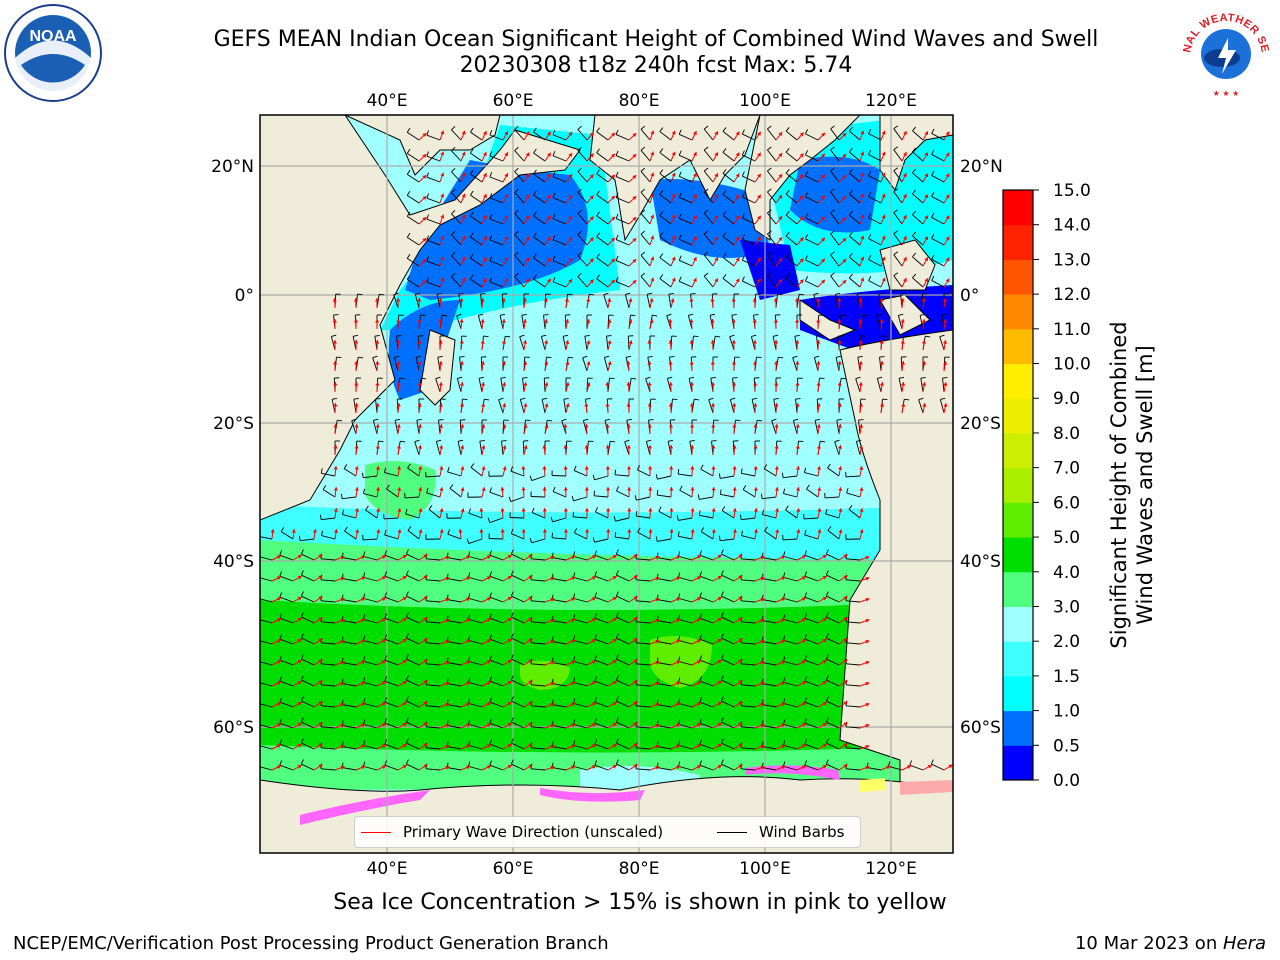 The height and width of the screenshot is (960, 1280). What do you see at coordinates (233, 562) in the screenshot?
I see `lat-label-left: 40°S` at bounding box center [233, 562].